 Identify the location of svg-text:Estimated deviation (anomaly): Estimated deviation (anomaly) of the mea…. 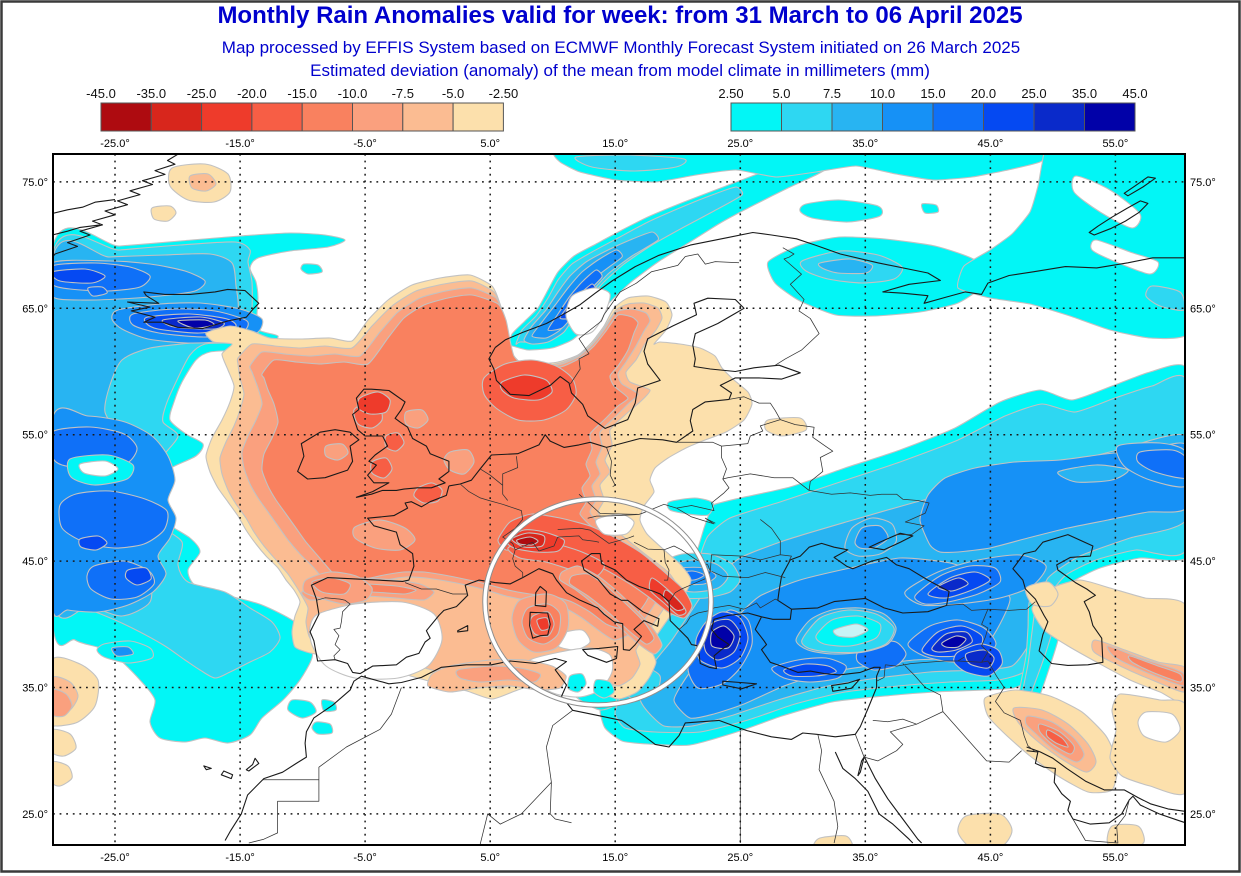
(620, 70).